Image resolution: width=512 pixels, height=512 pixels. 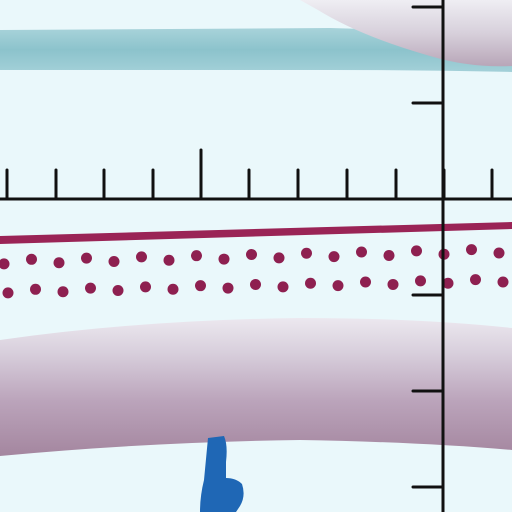 I want to click on dotted-band, so click(x=254, y=271).